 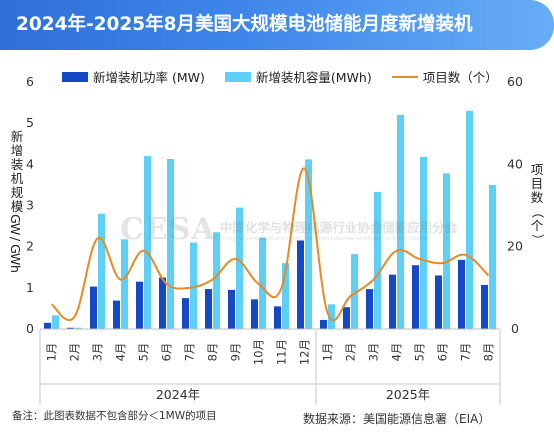 What do you see at coordinates (30, 328) in the screenshot?
I see `left-tick-label: 0` at bounding box center [30, 328].